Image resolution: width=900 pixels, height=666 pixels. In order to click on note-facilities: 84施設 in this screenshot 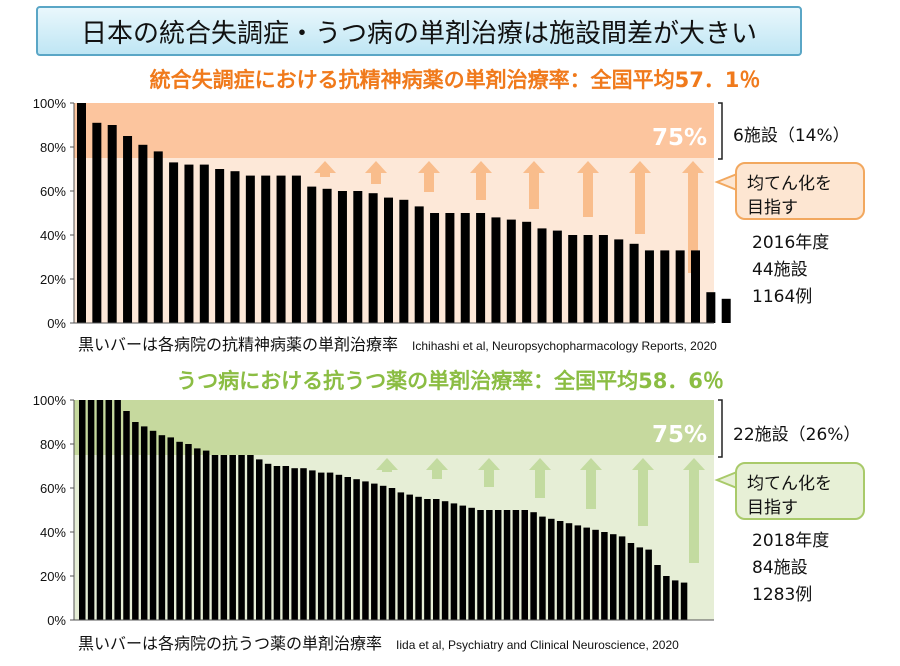, I will do `click(780, 568)`.